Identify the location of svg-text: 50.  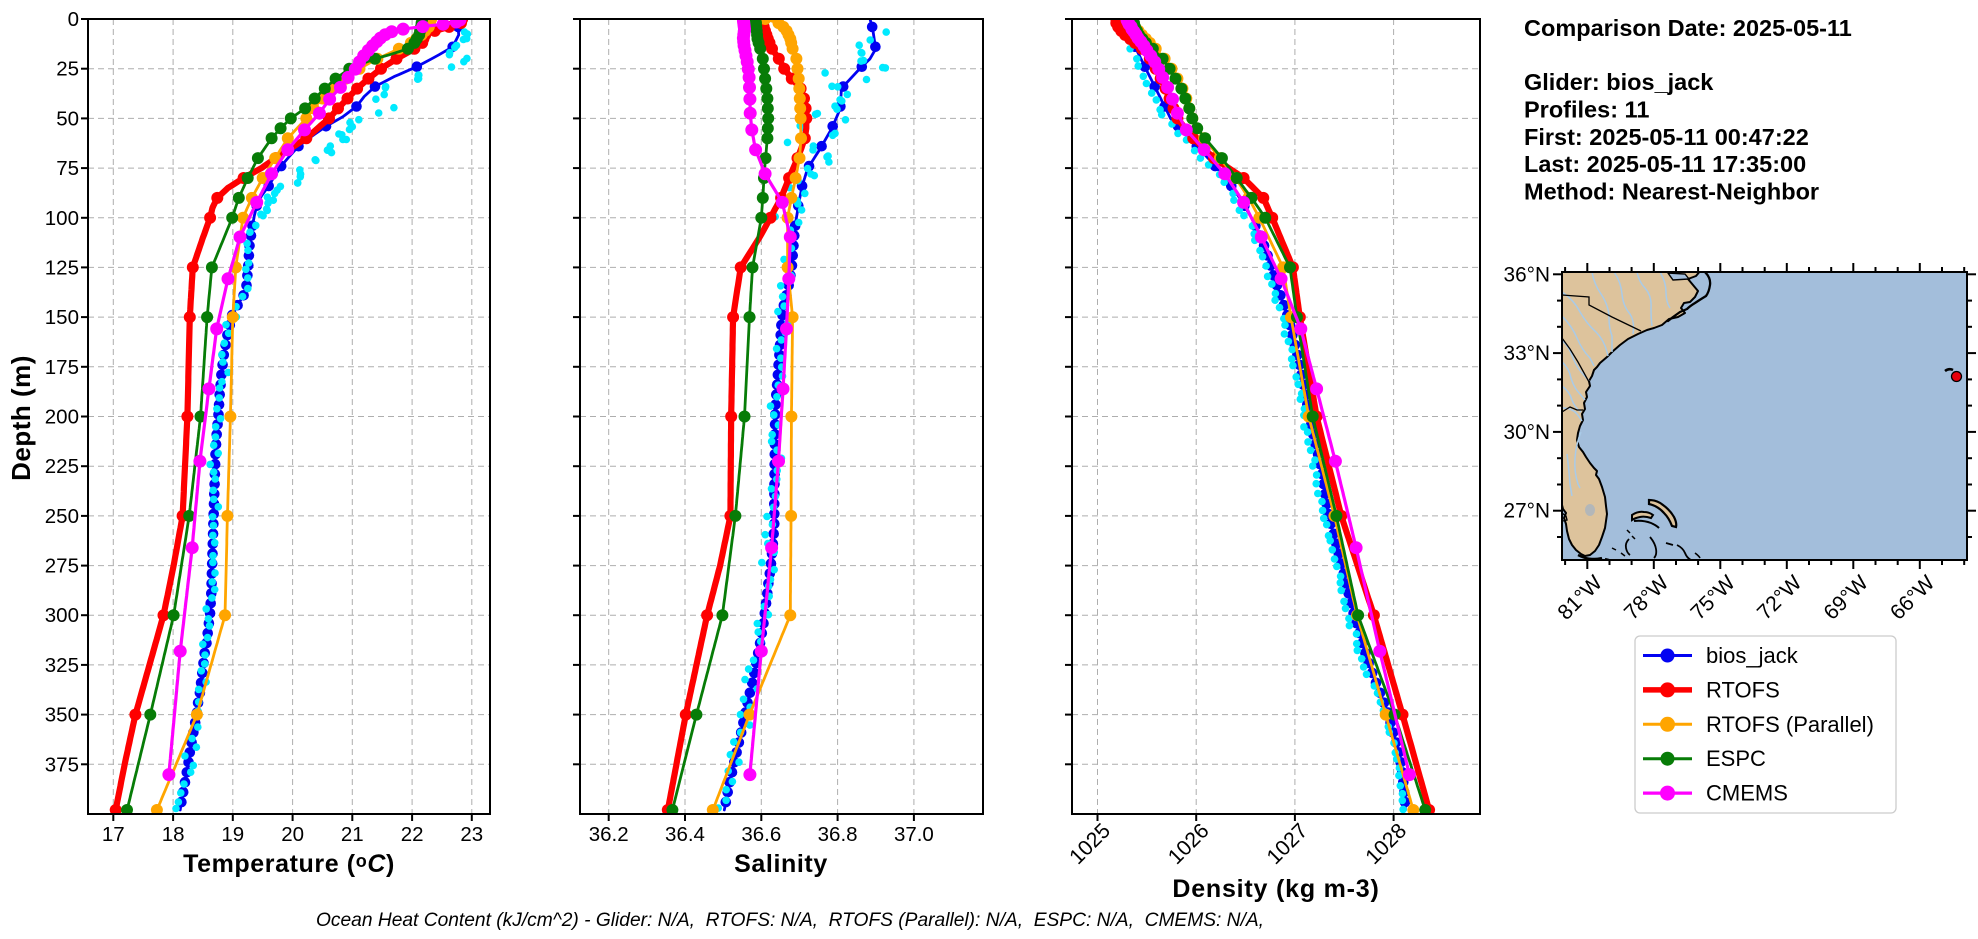
(67, 118).